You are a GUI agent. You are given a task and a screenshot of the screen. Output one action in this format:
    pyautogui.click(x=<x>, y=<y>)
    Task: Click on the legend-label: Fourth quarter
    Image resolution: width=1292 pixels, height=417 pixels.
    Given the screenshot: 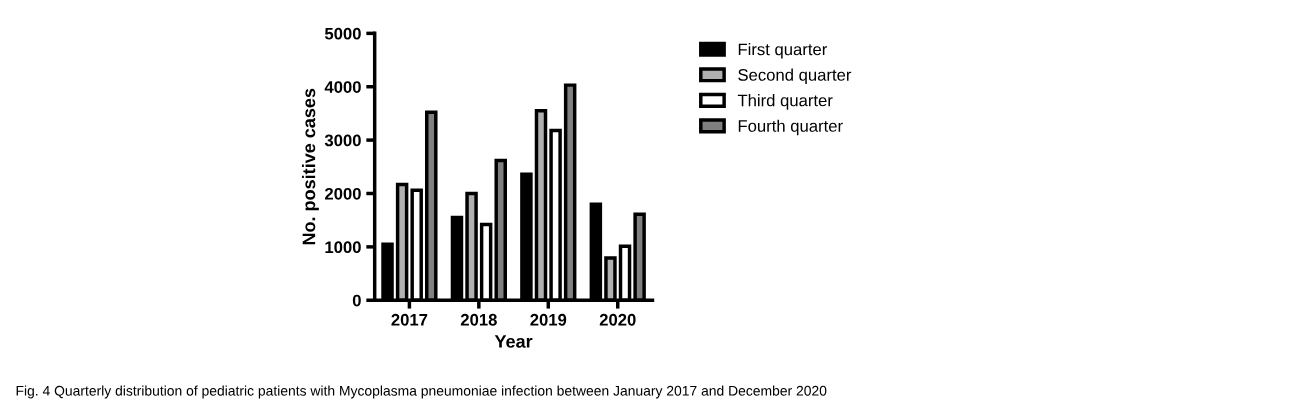 What is the action you would take?
    pyautogui.click(x=790, y=127)
    